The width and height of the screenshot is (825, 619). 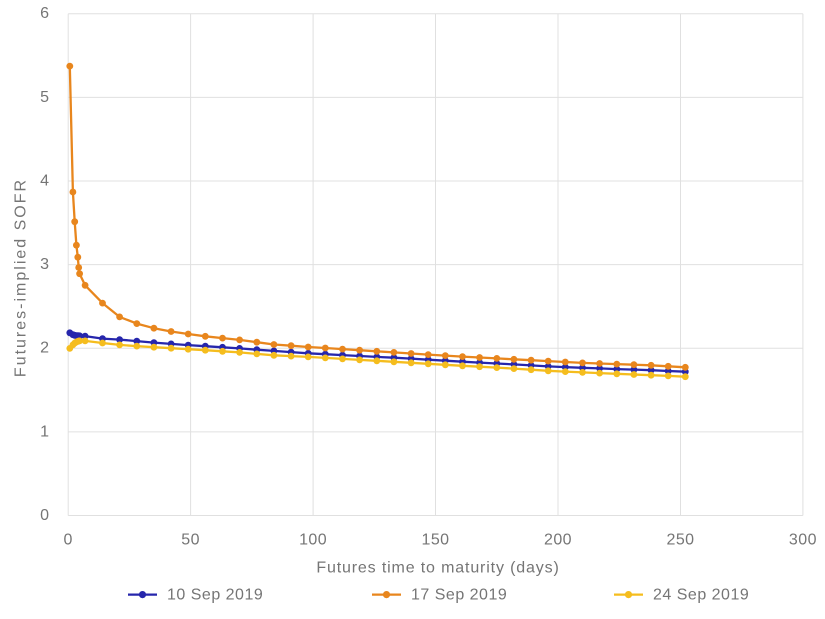 I want to click on svg-text: 1, so click(x=44, y=431).